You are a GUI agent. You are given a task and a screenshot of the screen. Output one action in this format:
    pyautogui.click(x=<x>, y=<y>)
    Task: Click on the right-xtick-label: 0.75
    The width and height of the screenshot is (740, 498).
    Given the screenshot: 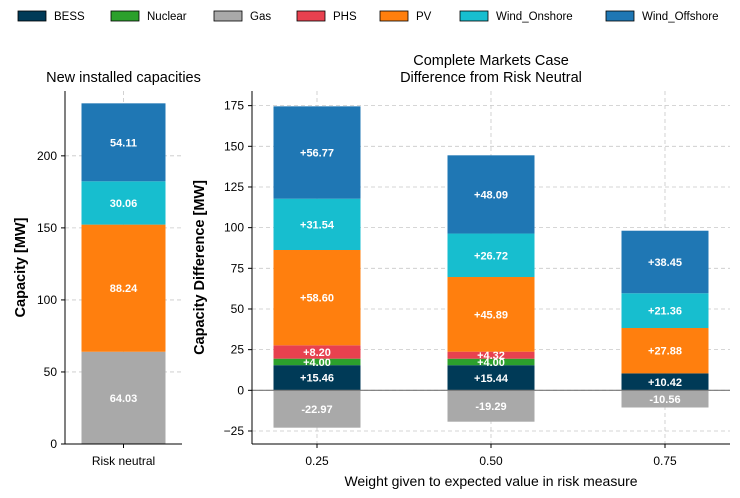 What is the action you would take?
    pyautogui.click(x=665, y=461)
    